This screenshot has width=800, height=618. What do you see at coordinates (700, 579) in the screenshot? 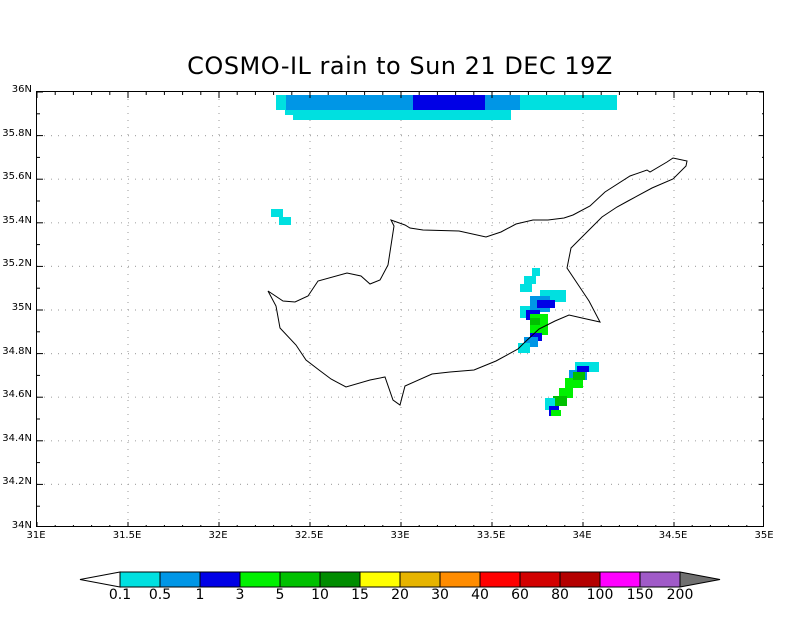
I see `colorbar-over-triangle` at bounding box center [700, 579].